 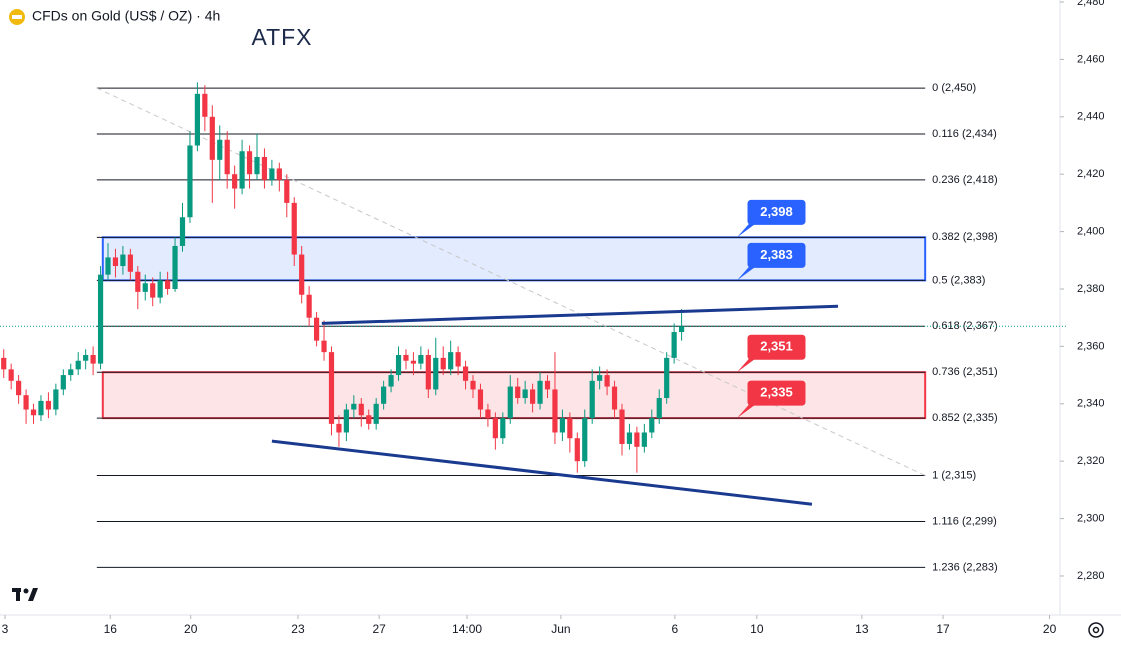 I want to click on callout-label: 2,398, so click(x=776, y=211).